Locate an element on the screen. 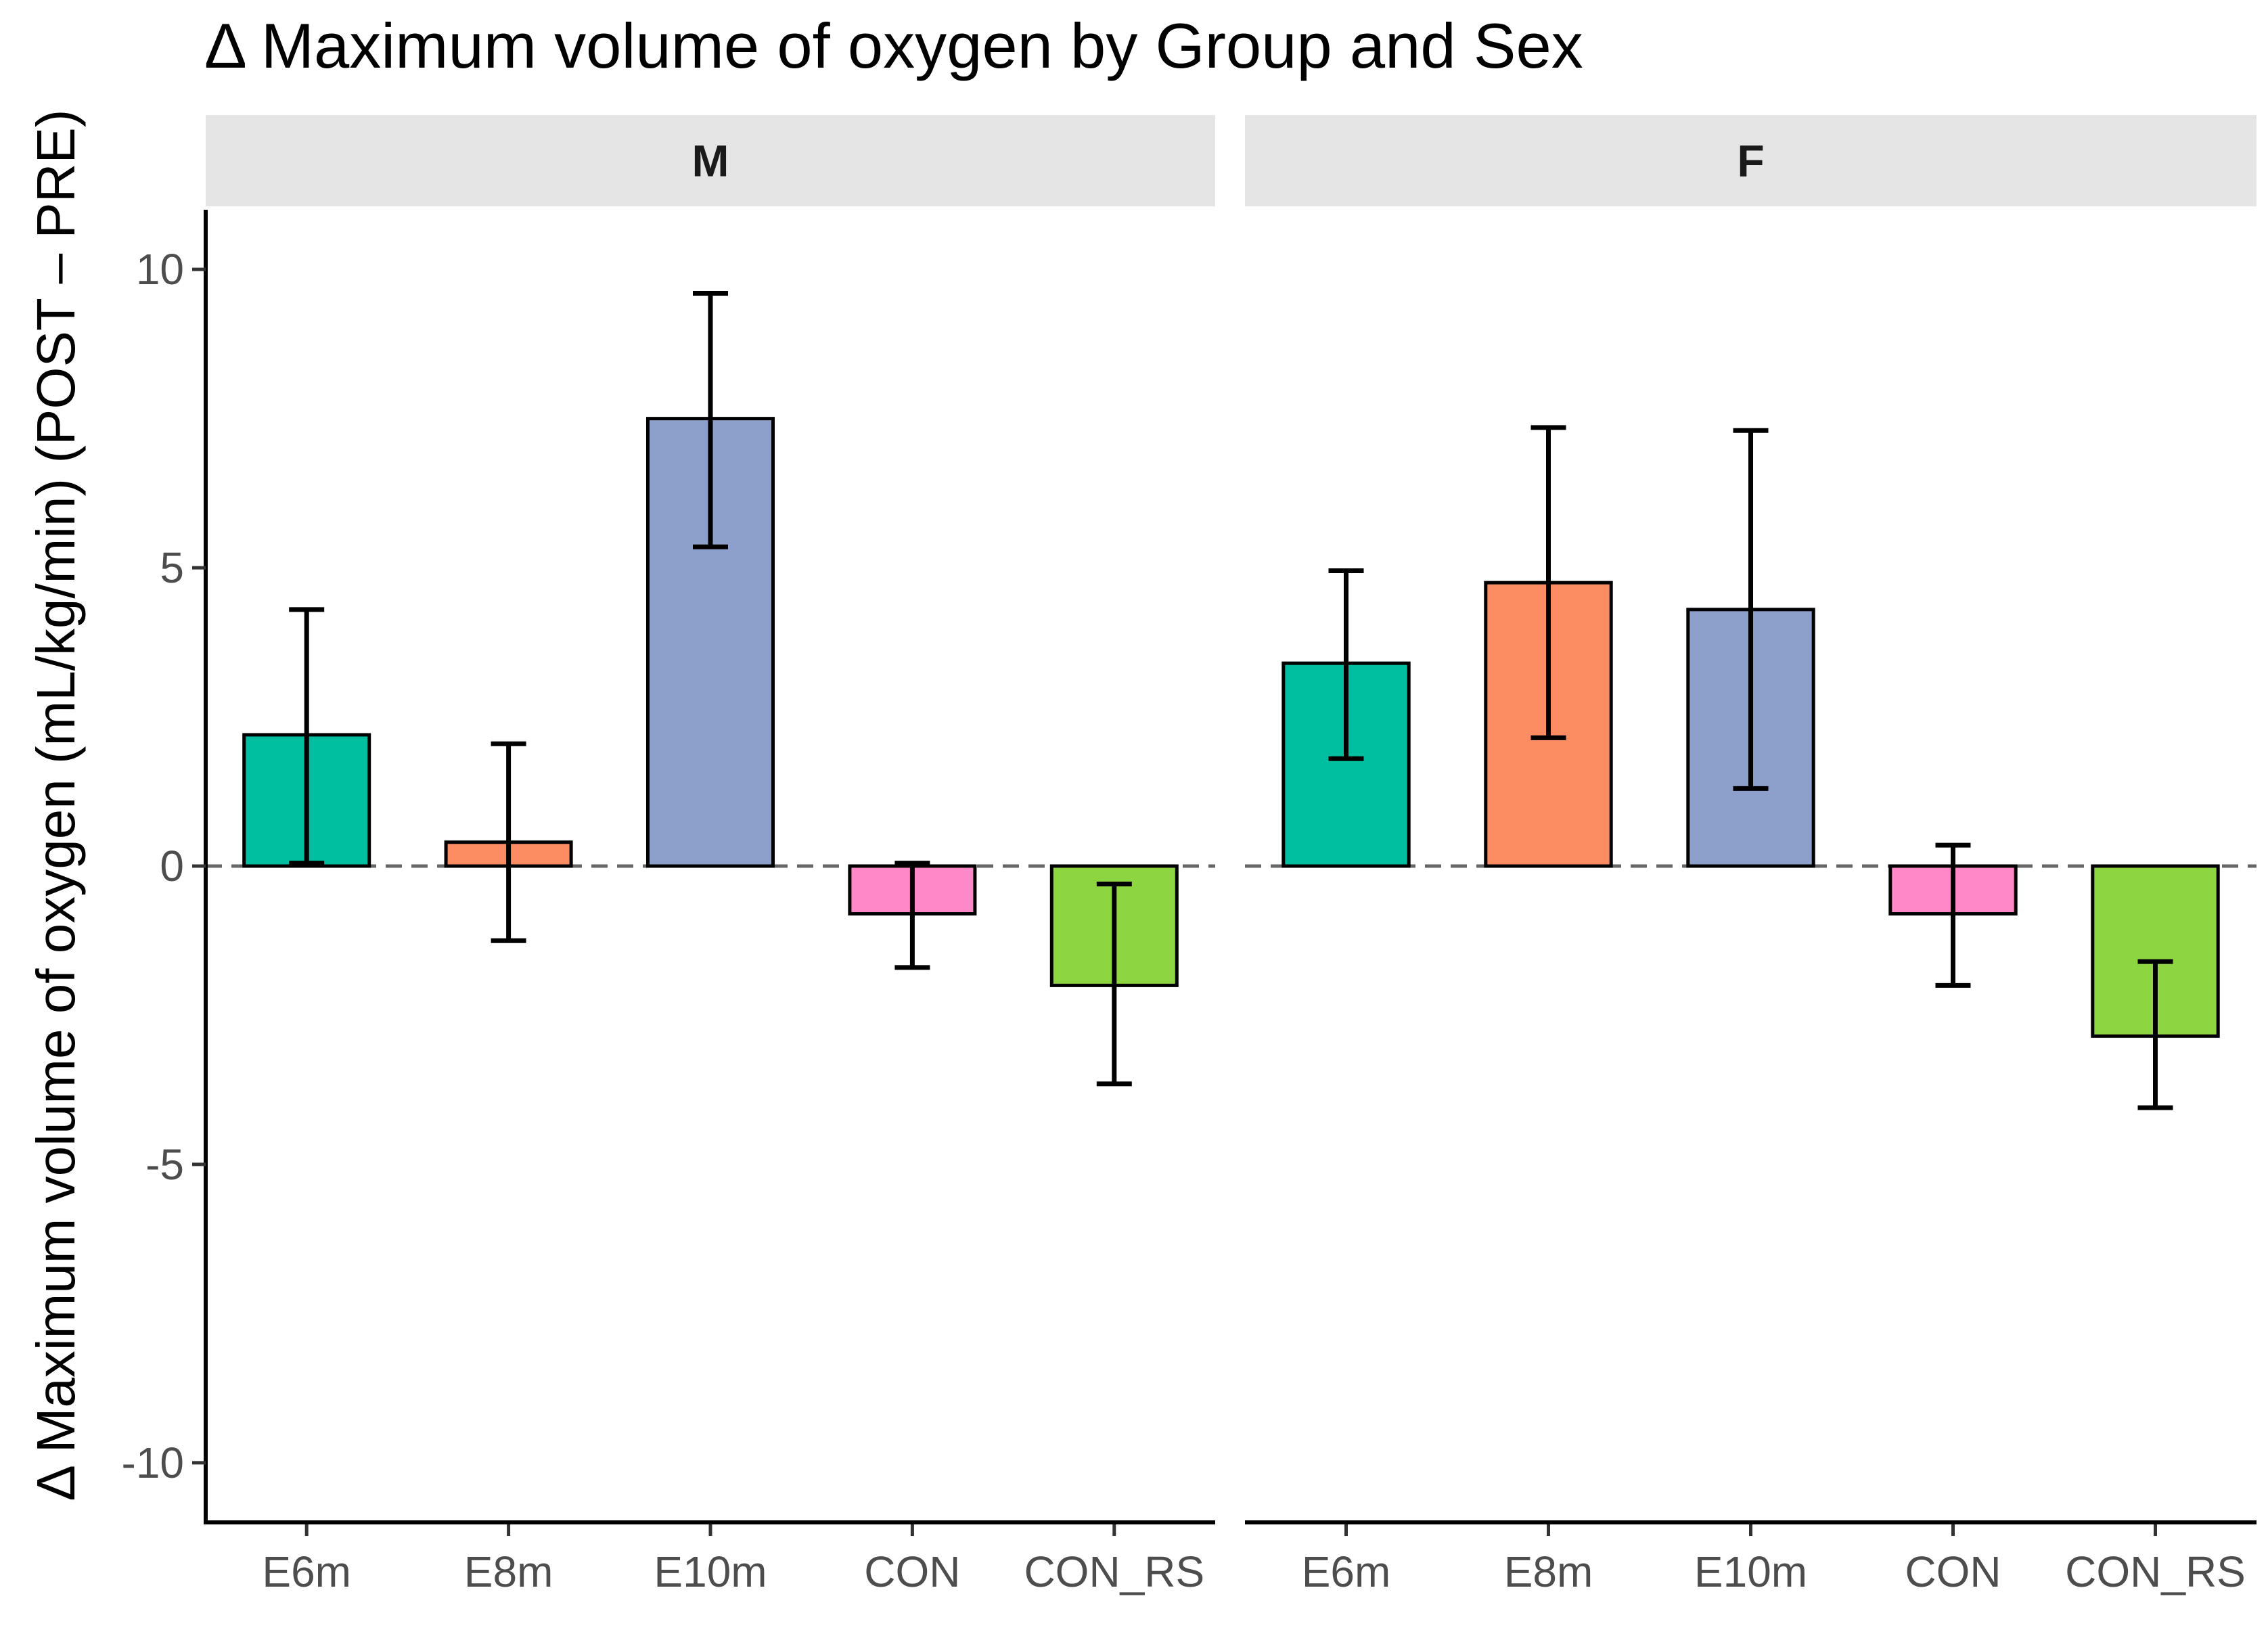  facet-strip-label: F is located at coordinates (1750, 161).